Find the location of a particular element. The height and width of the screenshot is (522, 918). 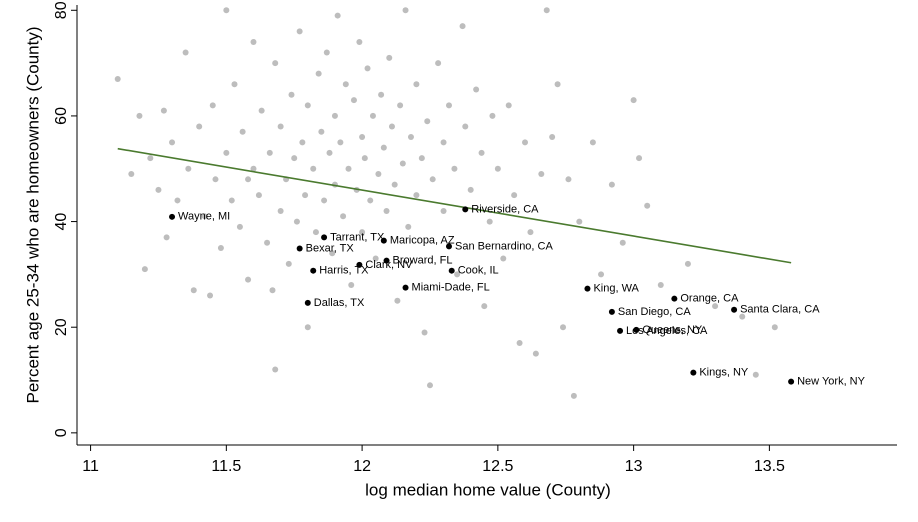

point-label: Orange, CA is located at coordinates (709, 299).